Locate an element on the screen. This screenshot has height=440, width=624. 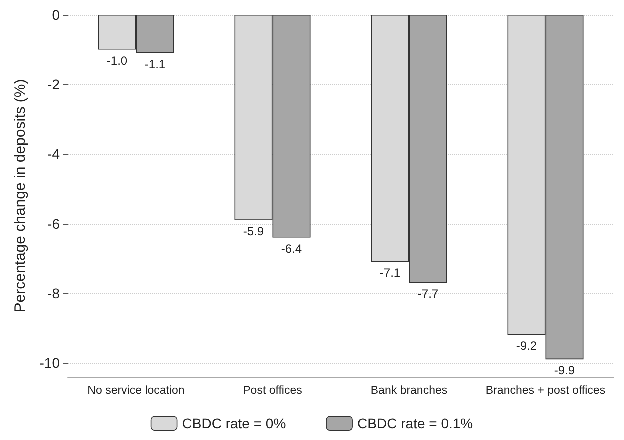
x-tick-label: Post offices is located at coordinates (273, 391).